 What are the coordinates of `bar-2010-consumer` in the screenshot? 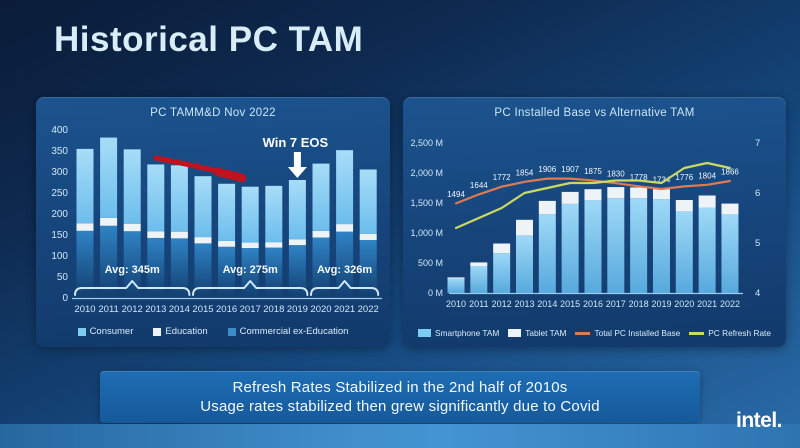 It's located at (85, 186).